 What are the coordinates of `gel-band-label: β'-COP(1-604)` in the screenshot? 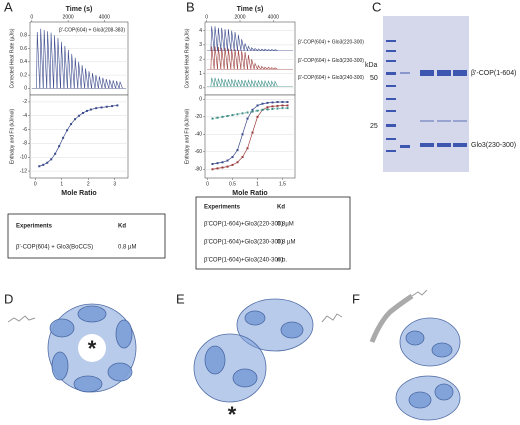 It's located at (493, 73).